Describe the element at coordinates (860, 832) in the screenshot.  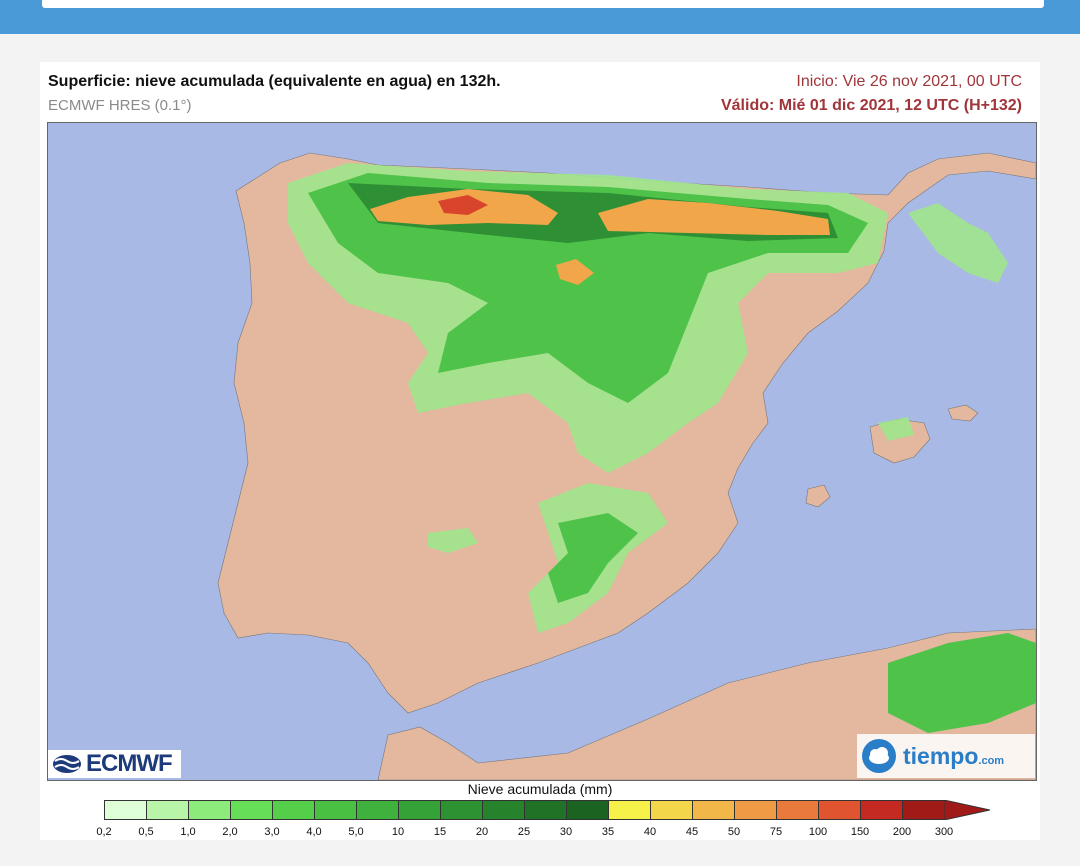
I see `legend-label: 150` at that location.